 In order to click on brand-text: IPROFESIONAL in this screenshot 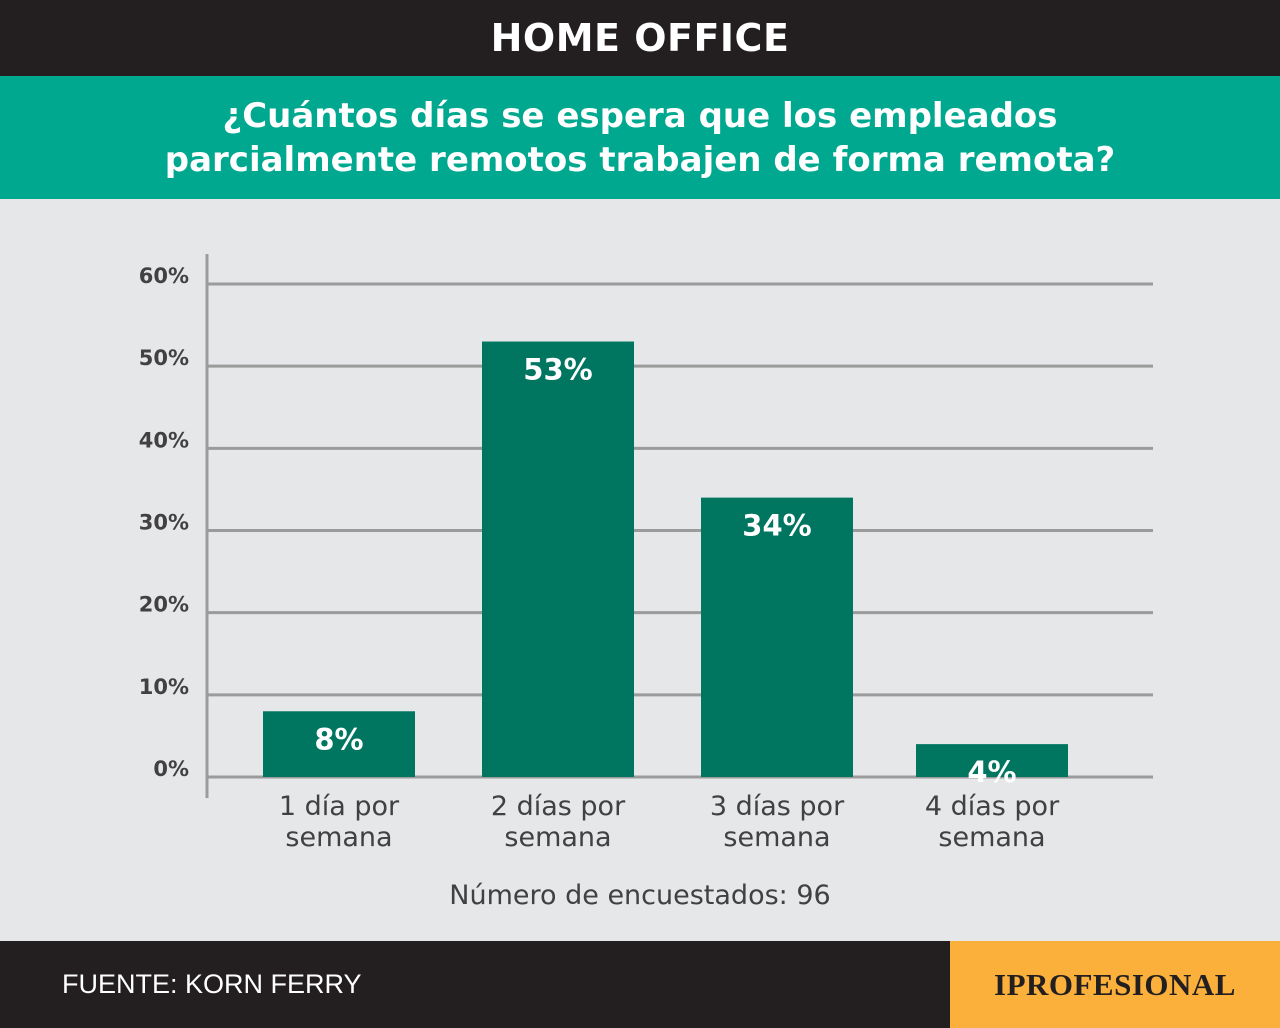, I will do `click(1115, 984)`.